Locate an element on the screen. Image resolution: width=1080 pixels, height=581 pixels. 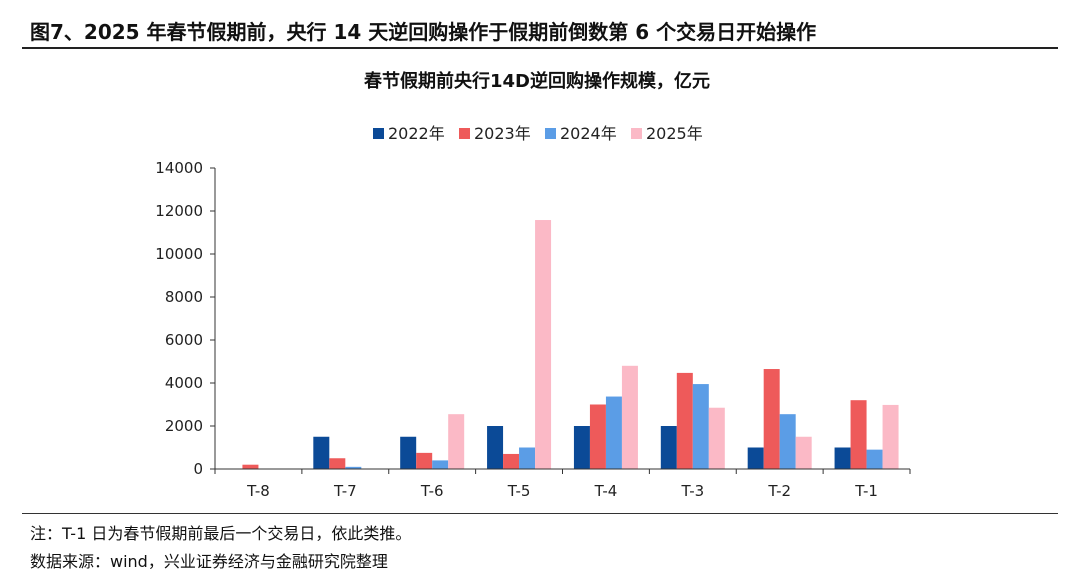
y-tick-label: 4000 is located at coordinates (184, 383).